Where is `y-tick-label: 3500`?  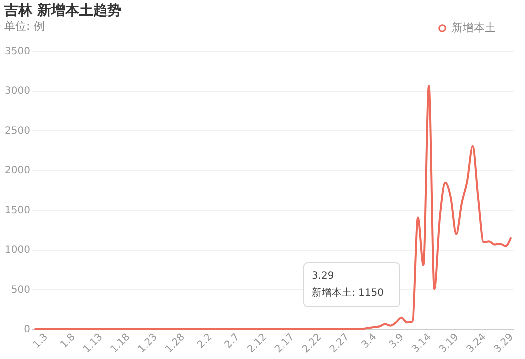 y-tick-label: 3500 is located at coordinates (17, 52).